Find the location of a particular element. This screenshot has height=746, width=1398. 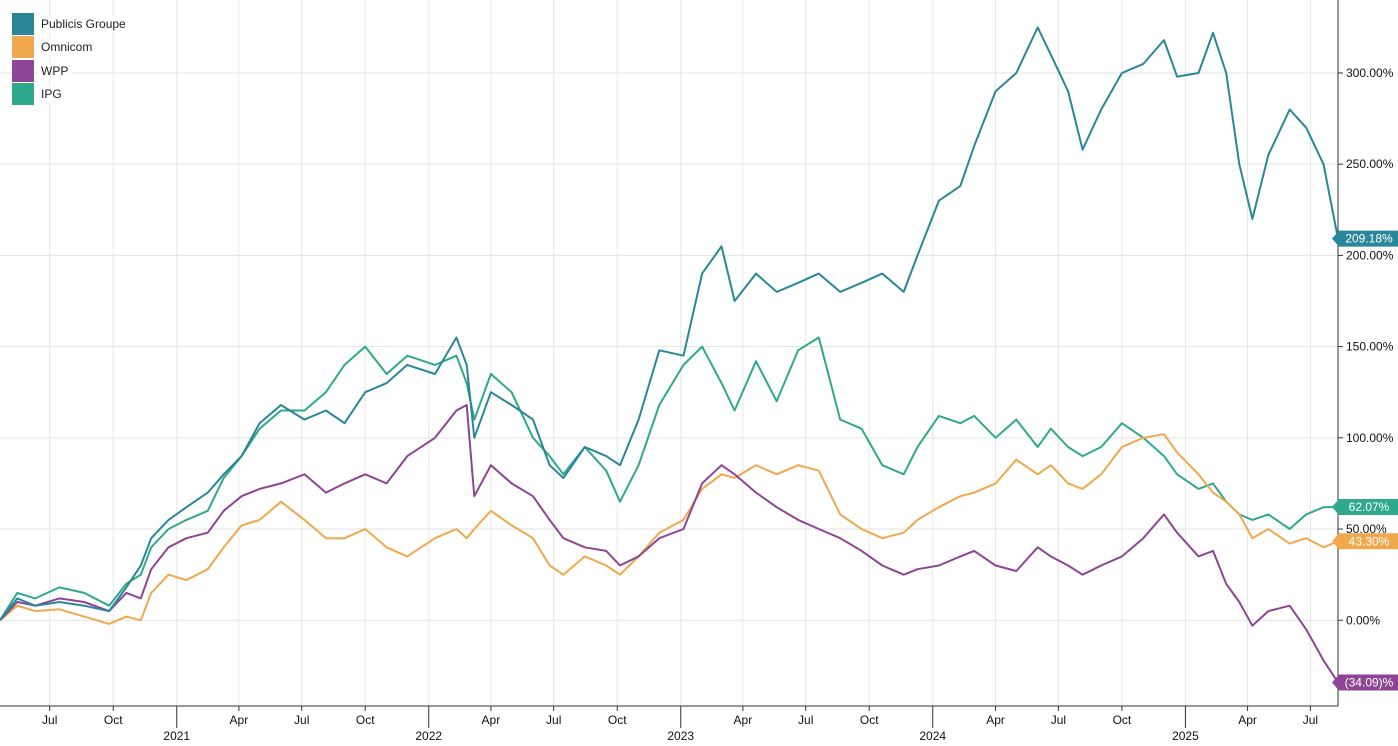

end-value-tag-omnicom is located at coordinates (1365, 541).